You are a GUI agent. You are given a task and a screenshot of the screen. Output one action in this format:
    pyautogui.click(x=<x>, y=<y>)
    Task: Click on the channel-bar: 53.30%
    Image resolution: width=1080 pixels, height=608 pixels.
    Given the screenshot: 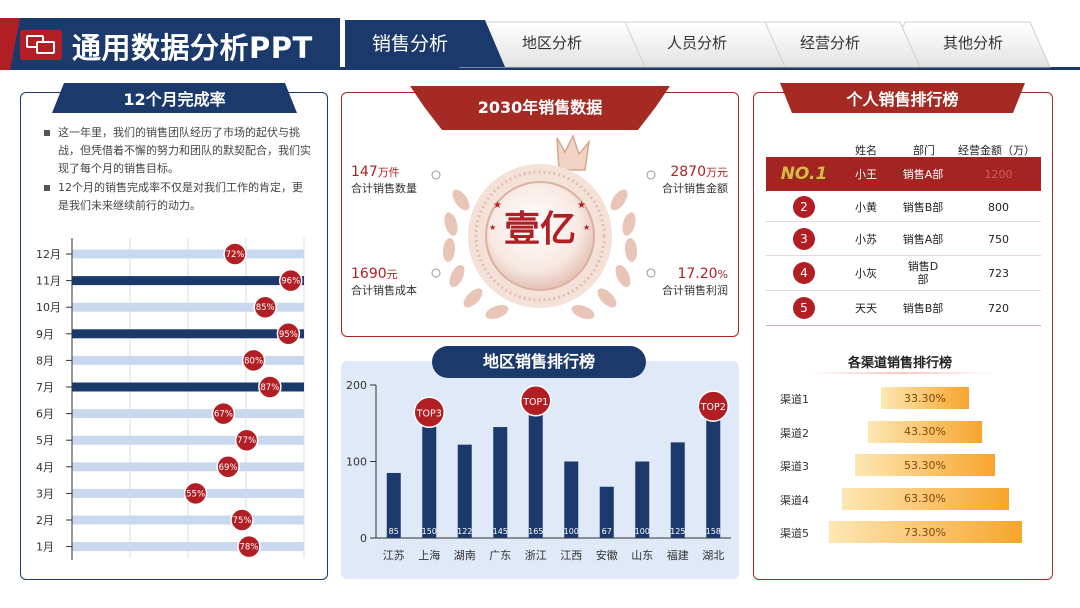 What is the action you would take?
    pyautogui.click(x=925, y=465)
    